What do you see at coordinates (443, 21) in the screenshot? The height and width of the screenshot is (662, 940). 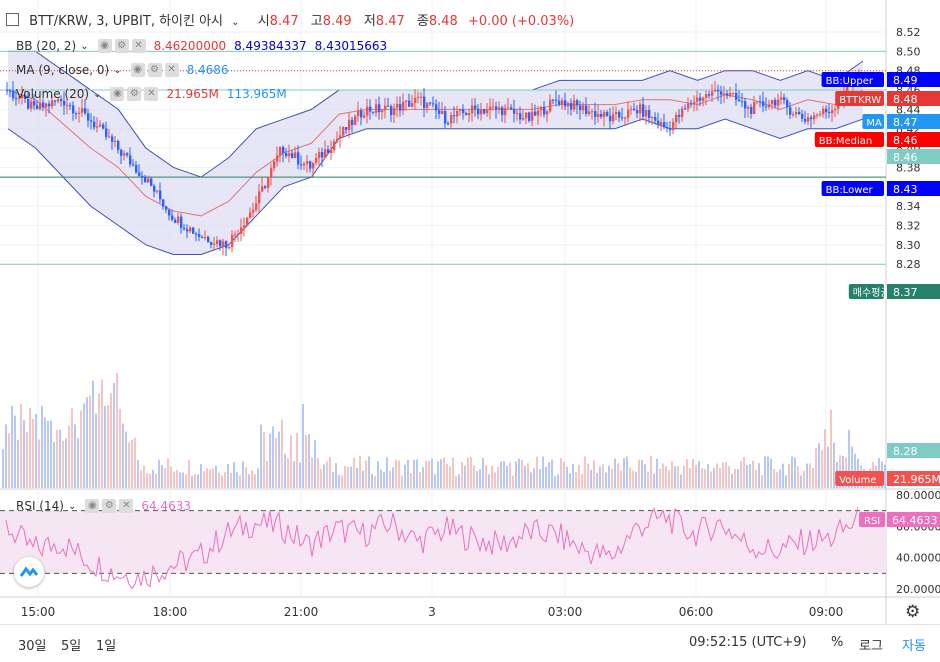 I see `close-value: 8.48` at bounding box center [443, 21].